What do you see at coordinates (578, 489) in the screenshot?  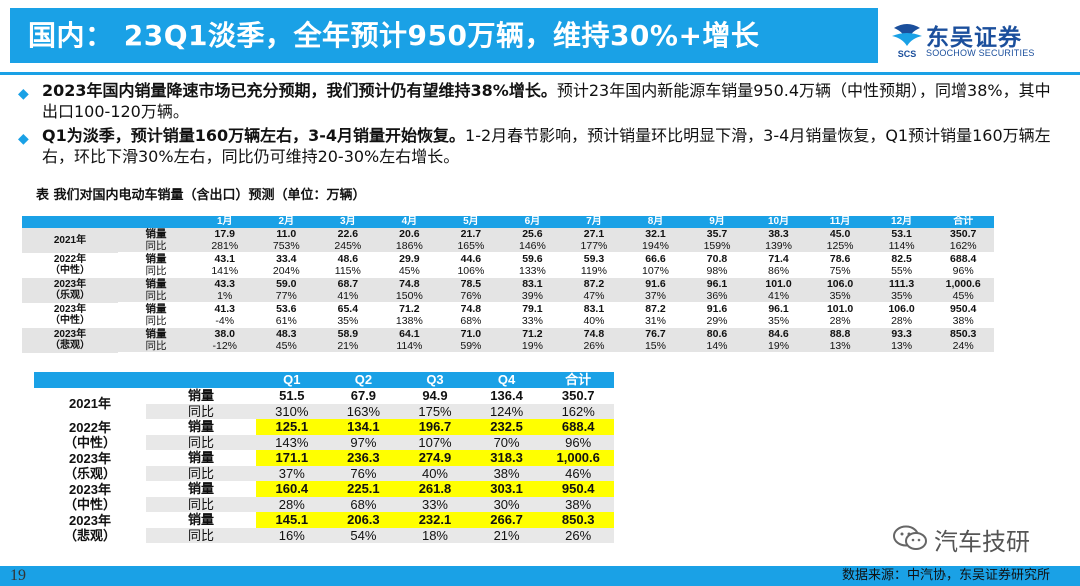 I see `sales-cell: 950.4` at bounding box center [578, 489].